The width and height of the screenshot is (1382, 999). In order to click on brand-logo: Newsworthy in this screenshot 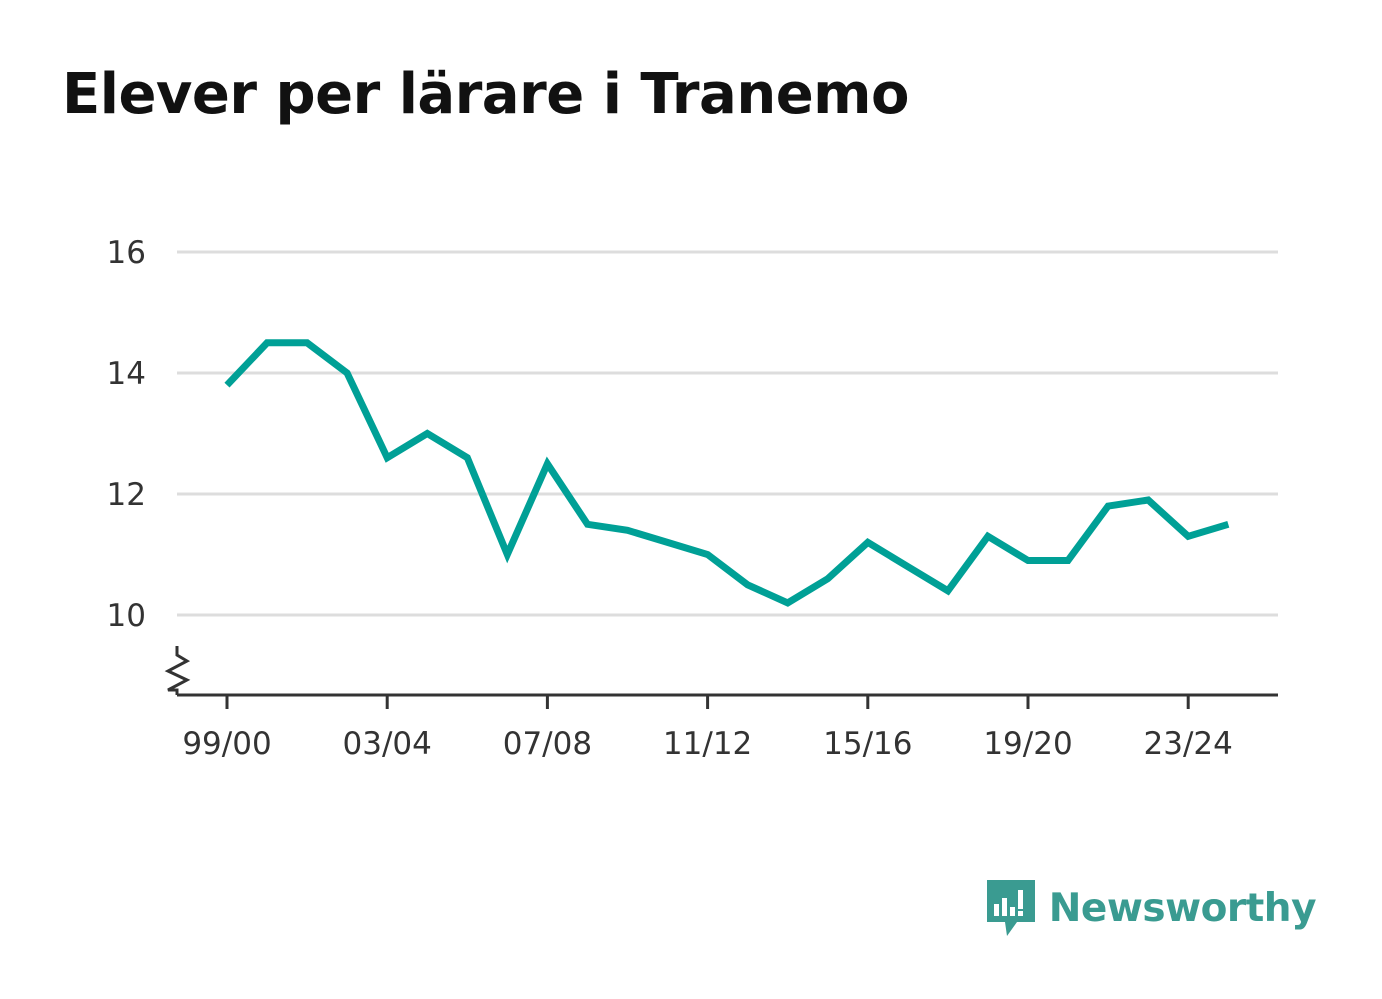, I will do `click(1151, 908)`.